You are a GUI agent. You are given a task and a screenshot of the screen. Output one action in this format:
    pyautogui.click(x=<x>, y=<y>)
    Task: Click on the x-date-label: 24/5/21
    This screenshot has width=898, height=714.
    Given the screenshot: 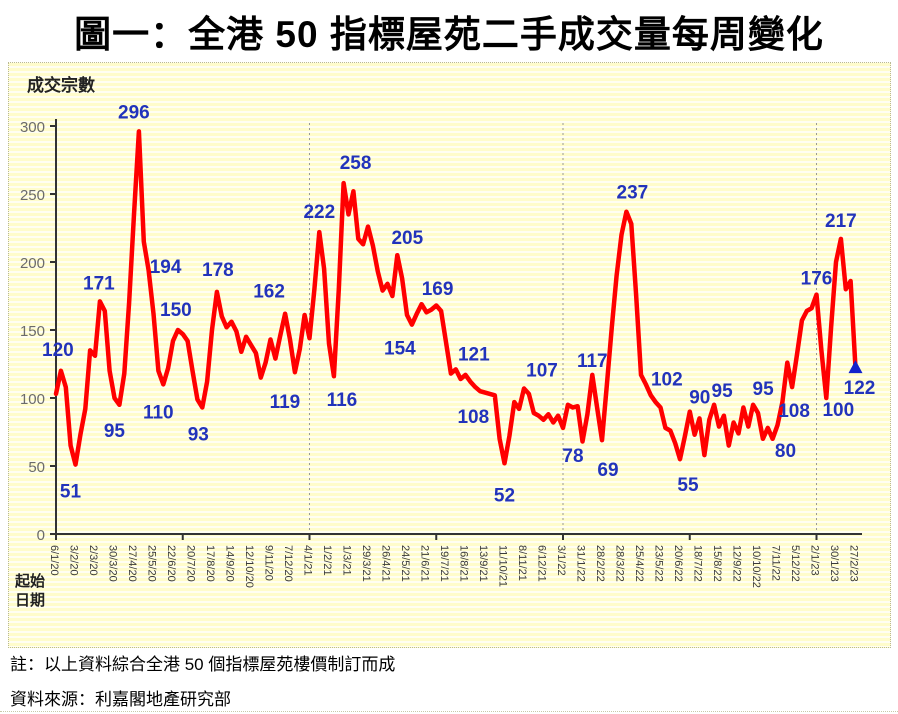 What is the action you would take?
    pyautogui.click(x=405, y=563)
    